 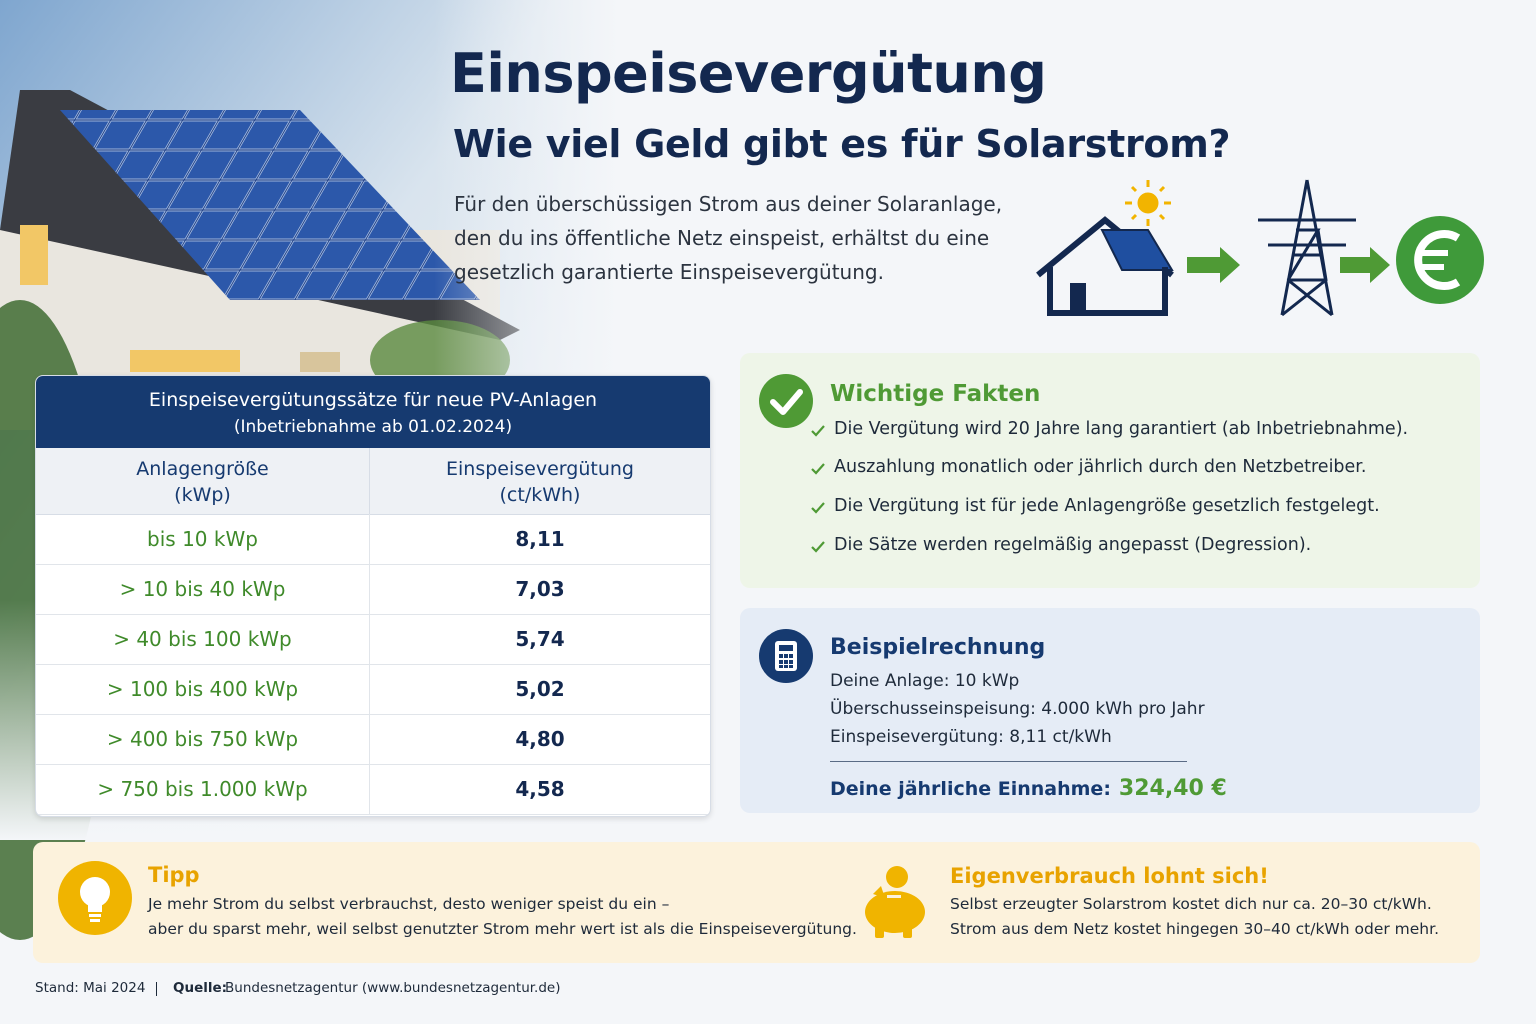 I want to click on rate-cell: 7,03, so click(x=540, y=589).